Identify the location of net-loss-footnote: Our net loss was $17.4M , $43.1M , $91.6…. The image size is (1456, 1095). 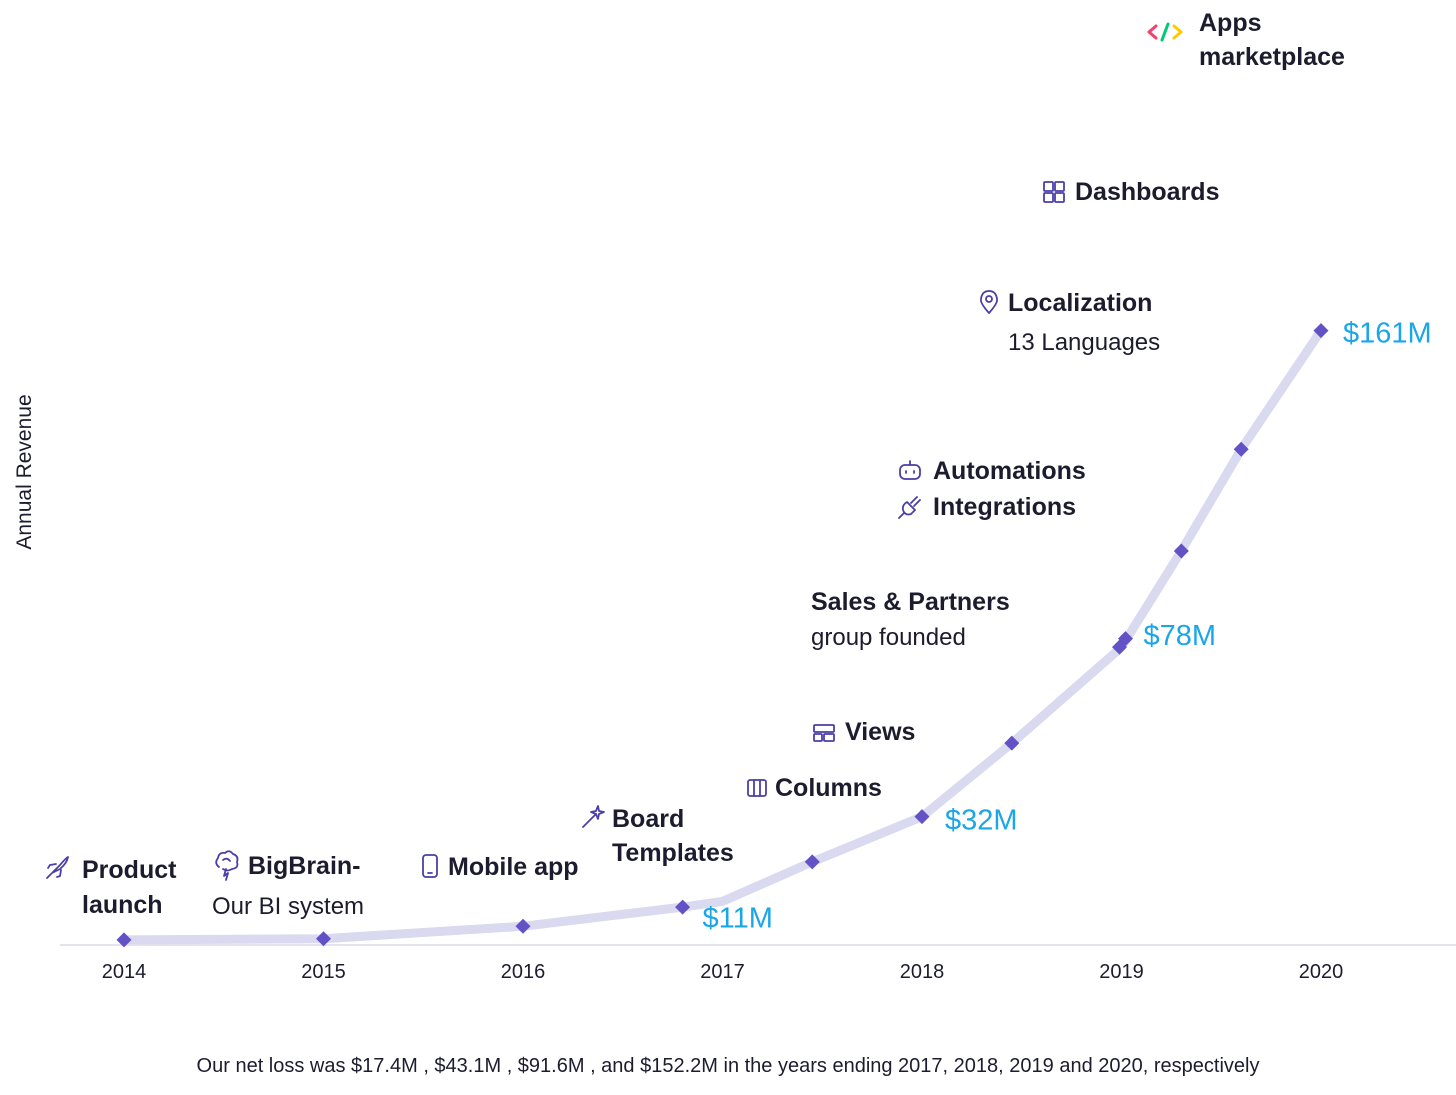
(728, 1066).